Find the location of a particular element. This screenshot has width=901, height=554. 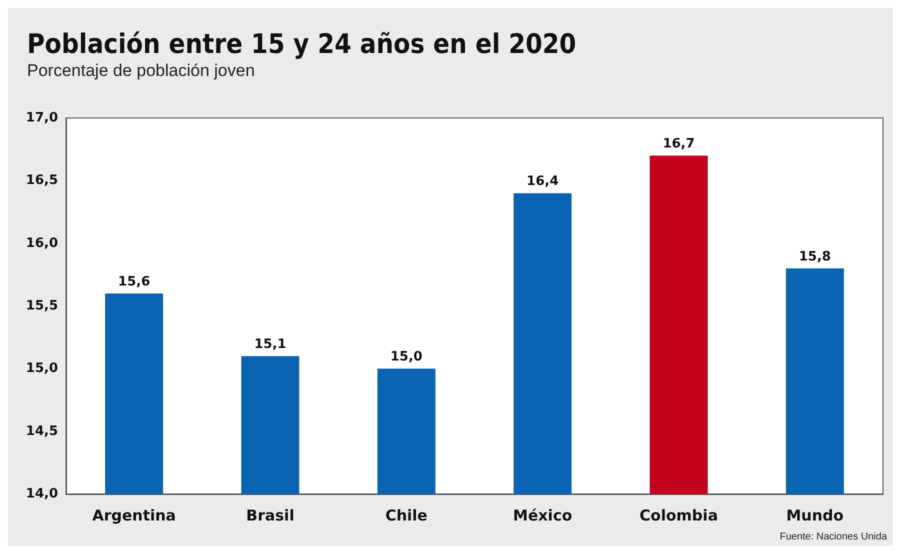

y-tick-label: 17,0 is located at coordinates (42, 118).